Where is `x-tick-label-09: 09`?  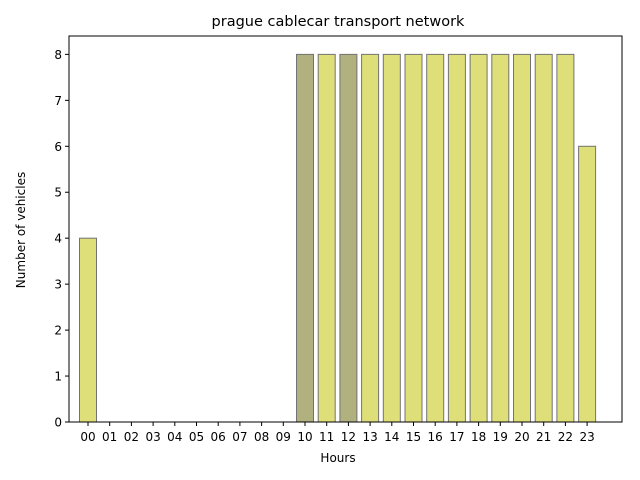
x-tick-label-09: 09 is located at coordinates (283, 437).